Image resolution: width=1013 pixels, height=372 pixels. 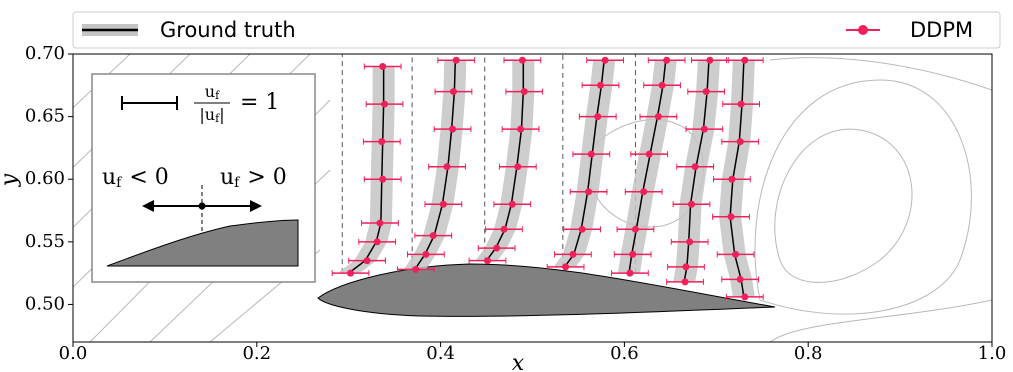 I want to click on pos-label: uf > 0, so click(x=253, y=178).